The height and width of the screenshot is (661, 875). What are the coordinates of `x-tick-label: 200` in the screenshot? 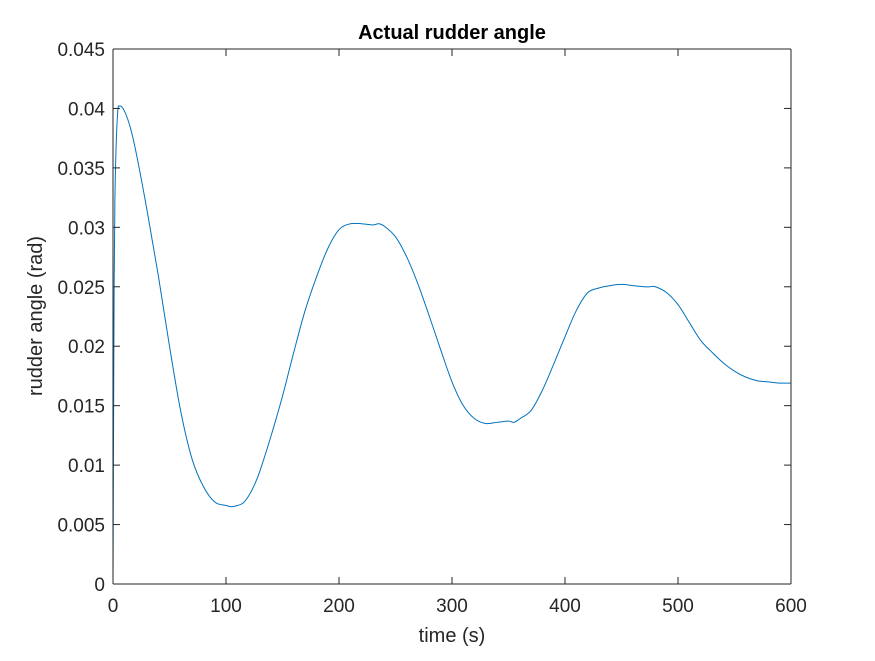 It's located at (339, 606).